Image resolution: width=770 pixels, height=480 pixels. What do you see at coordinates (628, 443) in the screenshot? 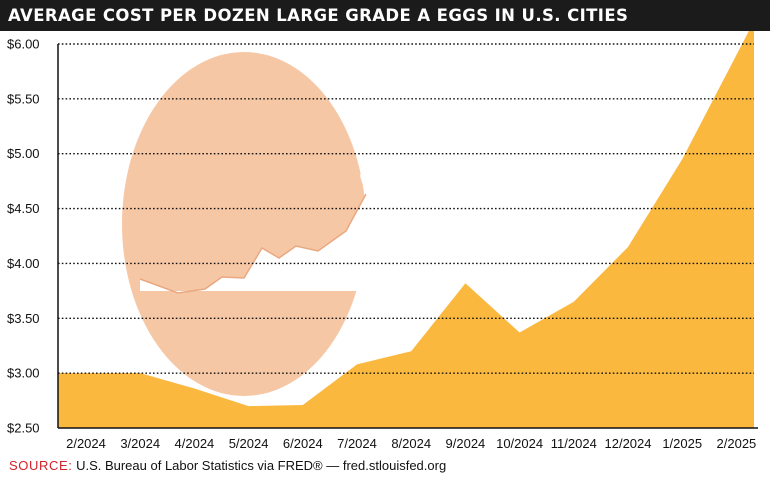
I see `x-tick-label: 12/2024` at bounding box center [628, 443].